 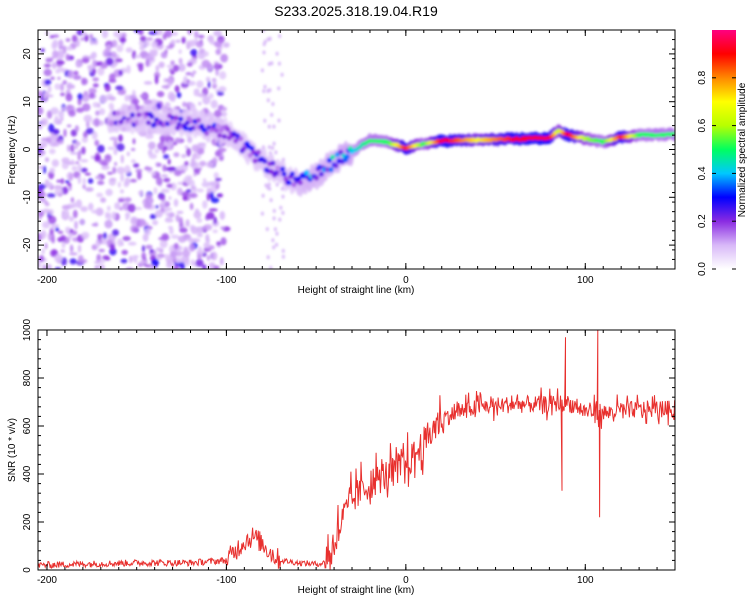 What do you see at coordinates (27, 521) in the screenshot?
I see `y-tick-label: 200` at bounding box center [27, 521].